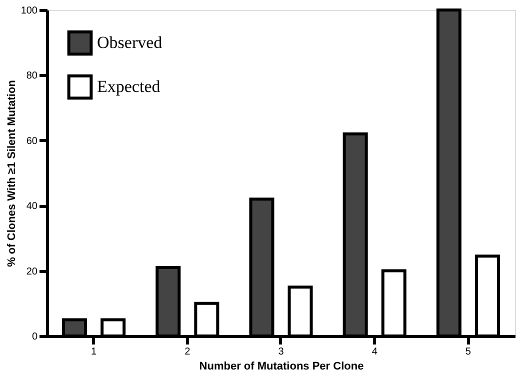 The width and height of the screenshot is (520, 376). Describe the element at coordinates (130, 42) in the screenshot. I see `legend-label: Observed` at that location.